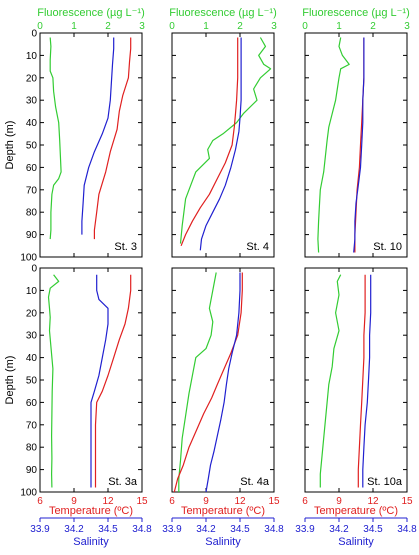 The image size is (419, 555). What do you see at coordinates (257, 247) in the screenshot?
I see `station-label: St. 4` at bounding box center [257, 247].